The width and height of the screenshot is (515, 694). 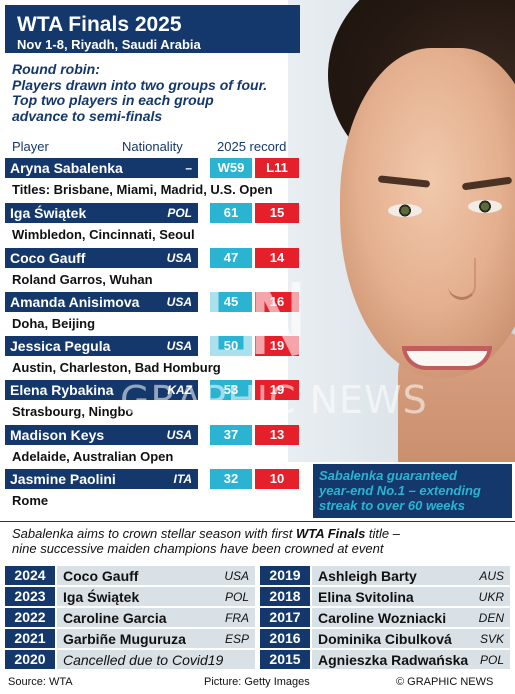 What do you see at coordinates (140, 84) in the screenshot?
I see `intro-line: Players drawn into two groups of four.` at bounding box center [140, 84].